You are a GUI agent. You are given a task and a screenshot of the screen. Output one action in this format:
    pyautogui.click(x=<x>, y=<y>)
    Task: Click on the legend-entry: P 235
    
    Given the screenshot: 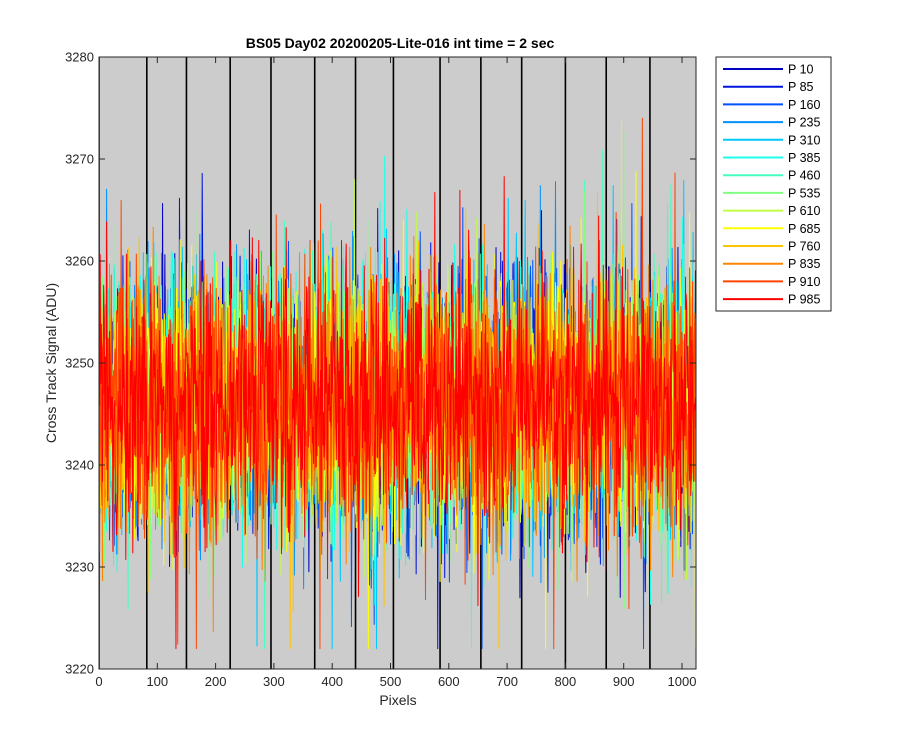 What is the action you would take?
    pyautogui.click(x=804, y=123)
    